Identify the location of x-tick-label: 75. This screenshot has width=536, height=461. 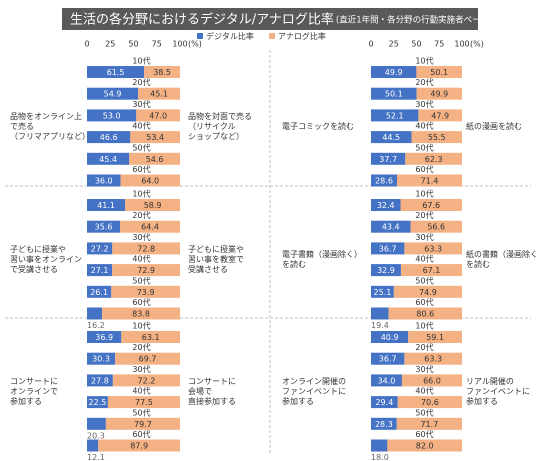
(439, 44).